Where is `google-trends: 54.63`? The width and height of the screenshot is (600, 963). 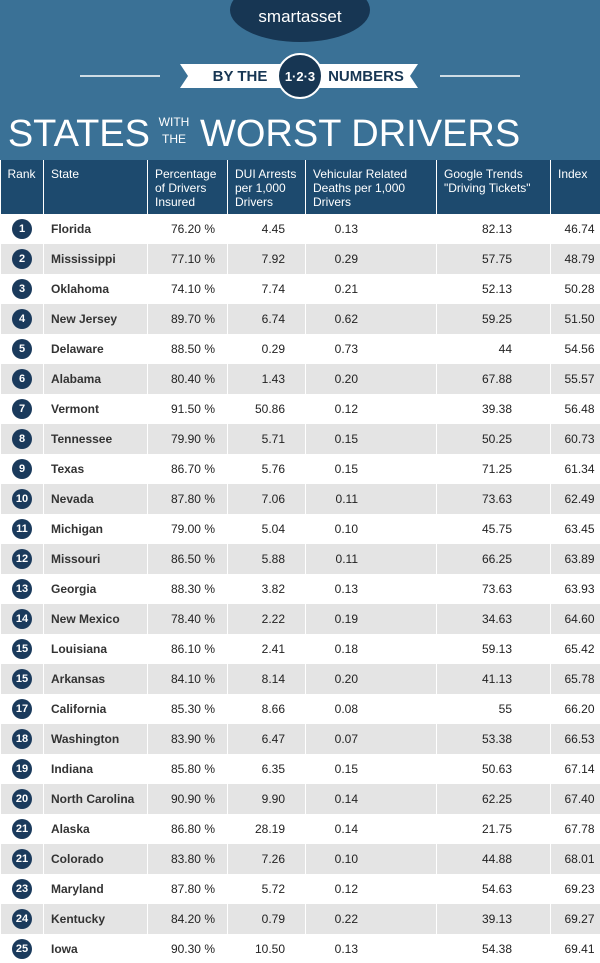
google-trends: 54.63 is located at coordinates (493, 889).